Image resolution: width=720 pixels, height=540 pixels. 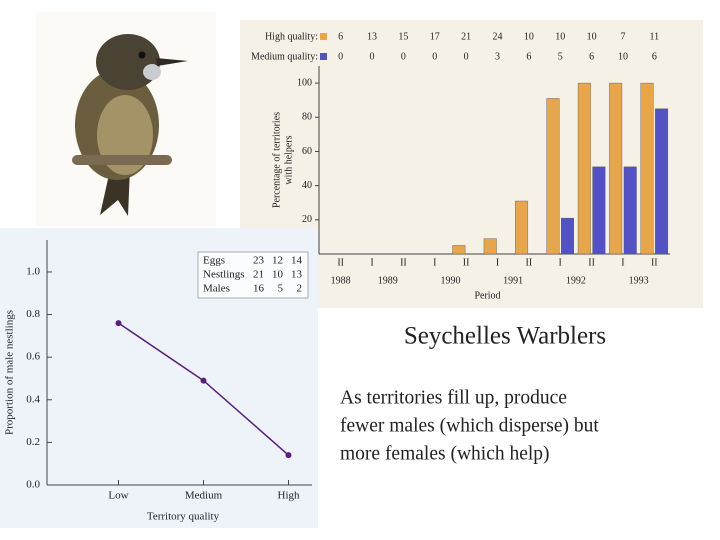 What do you see at coordinates (128, 62) in the screenshot?
I see `bird-head` at bounding box center [128, 62].